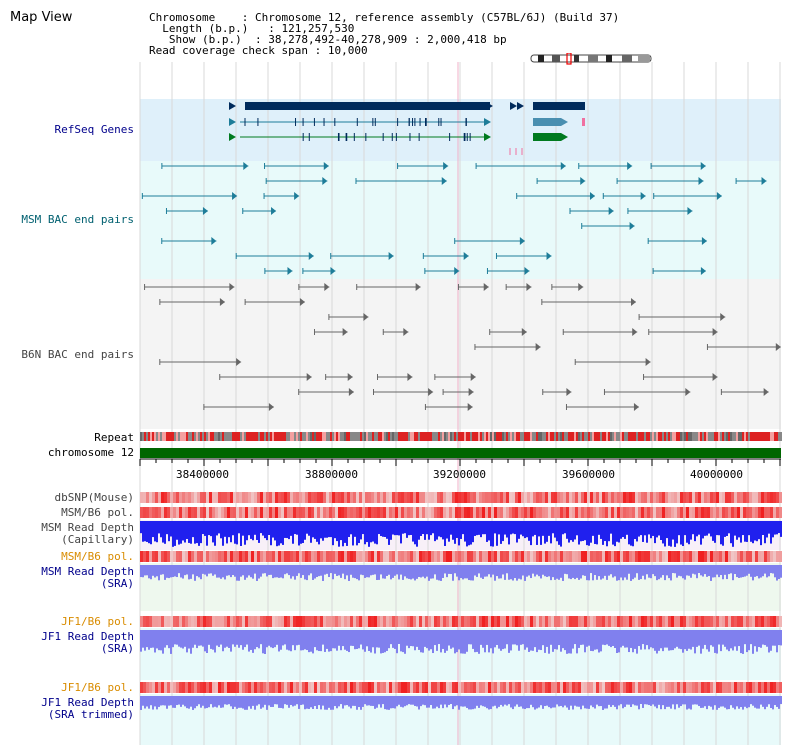  What do you see at coordinates (67, 534) in the screenshot?
I see `track-label-msm-read-depth-capillary: MSM Read Depth (Capillary)` at bounding box center [67, 534].